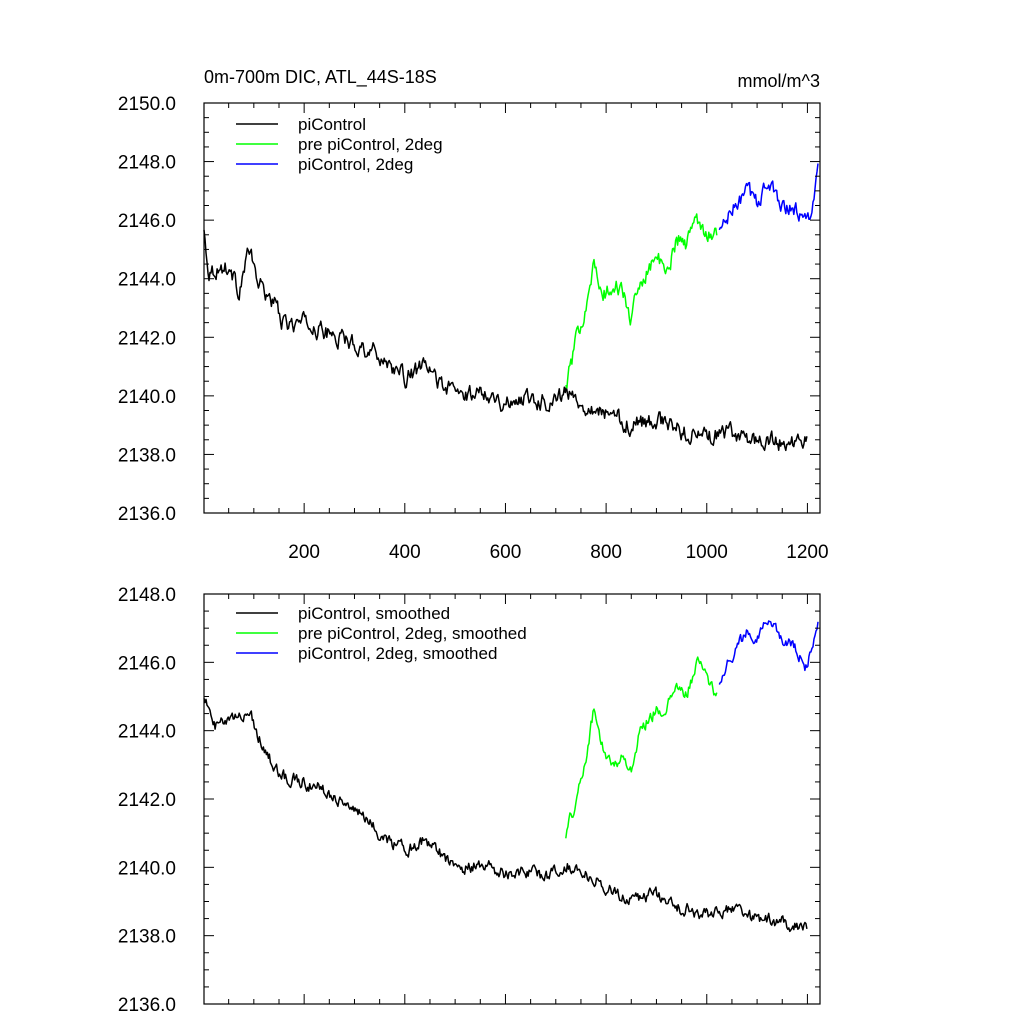 The width and height of the screenshot is (1024, 1024). I want to click on legend-label: piControl, 2deg, so click(355, 164).